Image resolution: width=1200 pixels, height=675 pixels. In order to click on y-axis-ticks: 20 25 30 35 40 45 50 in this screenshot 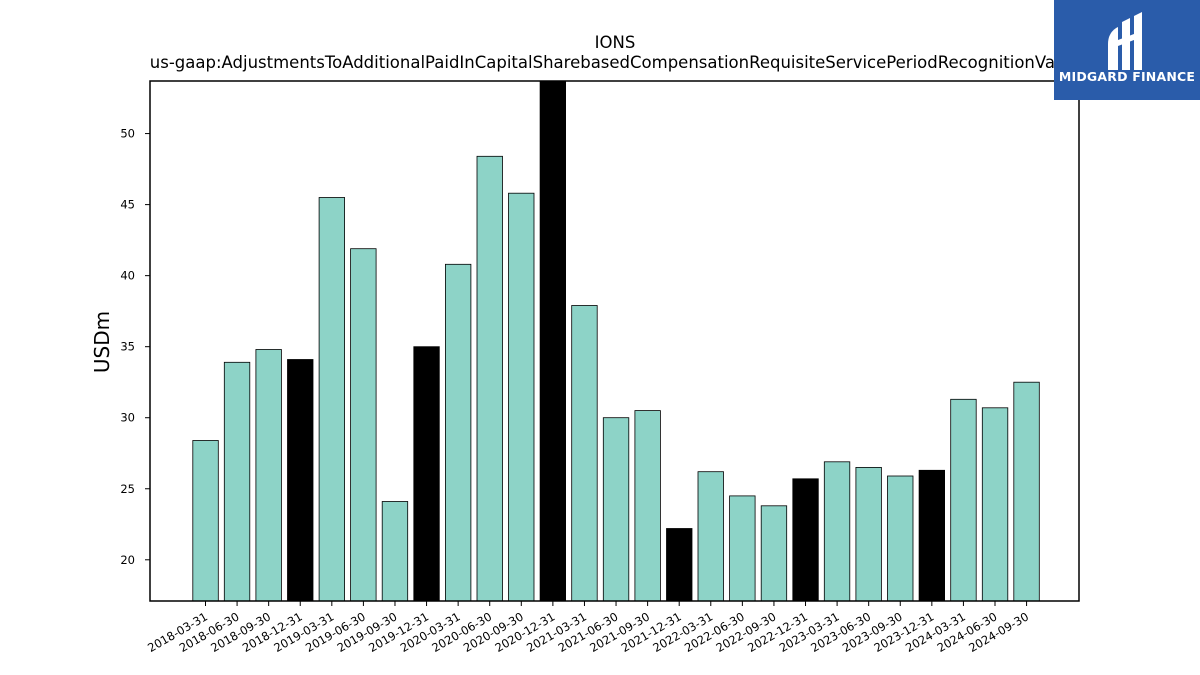, I will do `click(135, 347)`.